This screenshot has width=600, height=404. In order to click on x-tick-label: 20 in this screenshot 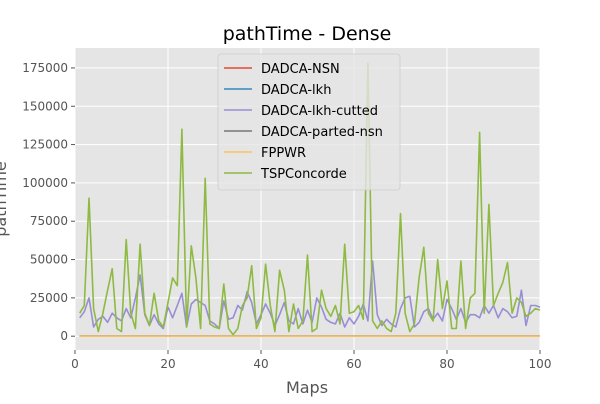, I will do `click(167, 364)`.